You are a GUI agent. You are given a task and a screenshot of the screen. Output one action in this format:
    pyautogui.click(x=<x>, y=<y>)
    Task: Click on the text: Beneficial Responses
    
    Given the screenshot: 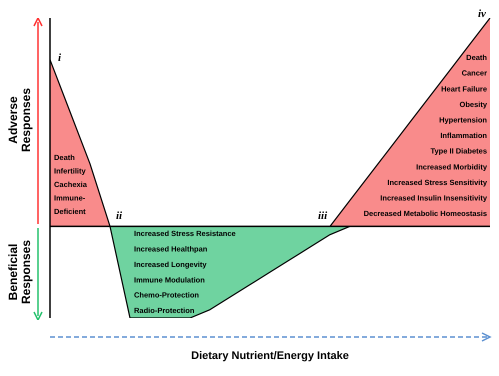 What is the action you would take?
    pyautogui.click(x=19, y=272)
    